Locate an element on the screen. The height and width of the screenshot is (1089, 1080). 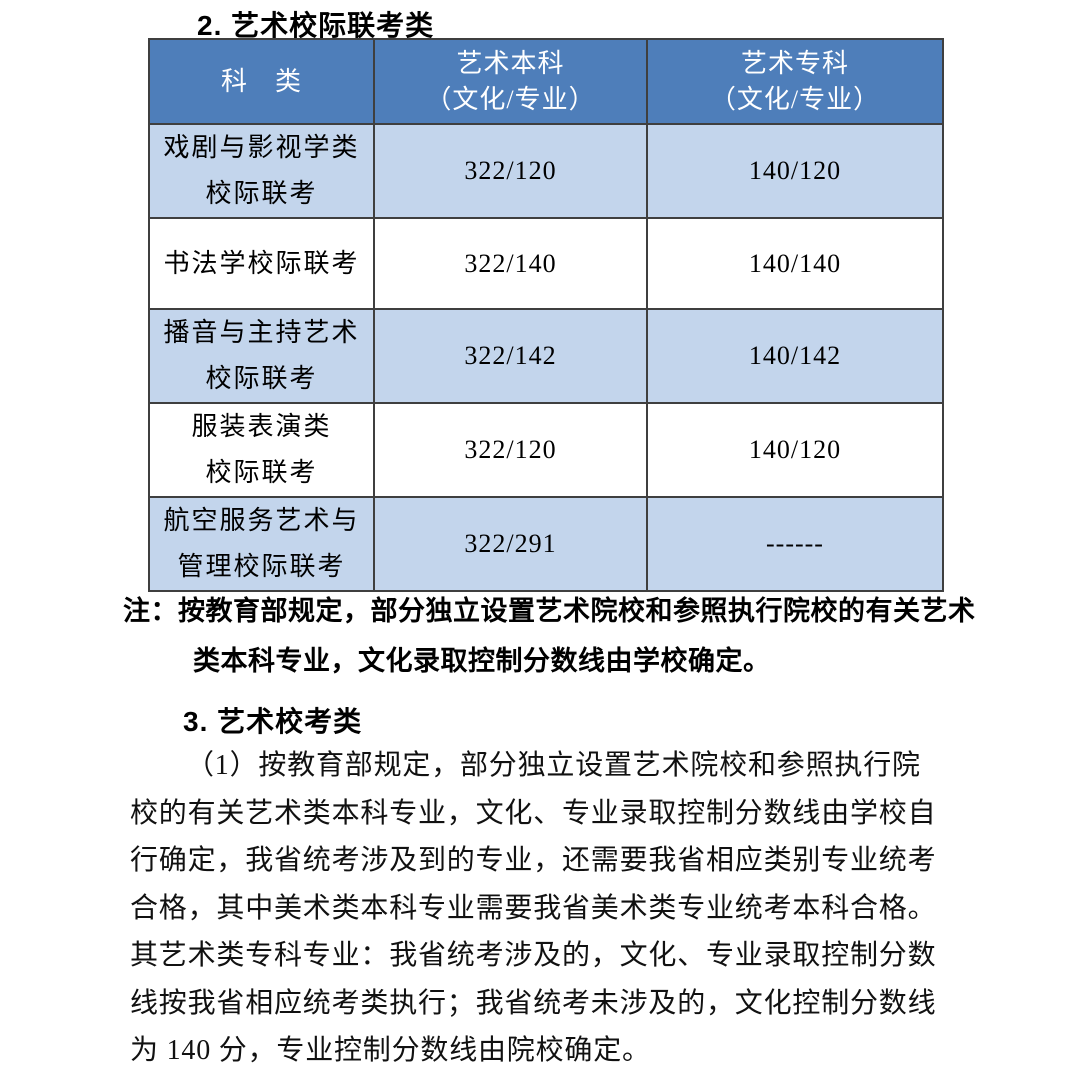
zhuanke-score-cell: 140/140 is located at coordinates (795, 263).